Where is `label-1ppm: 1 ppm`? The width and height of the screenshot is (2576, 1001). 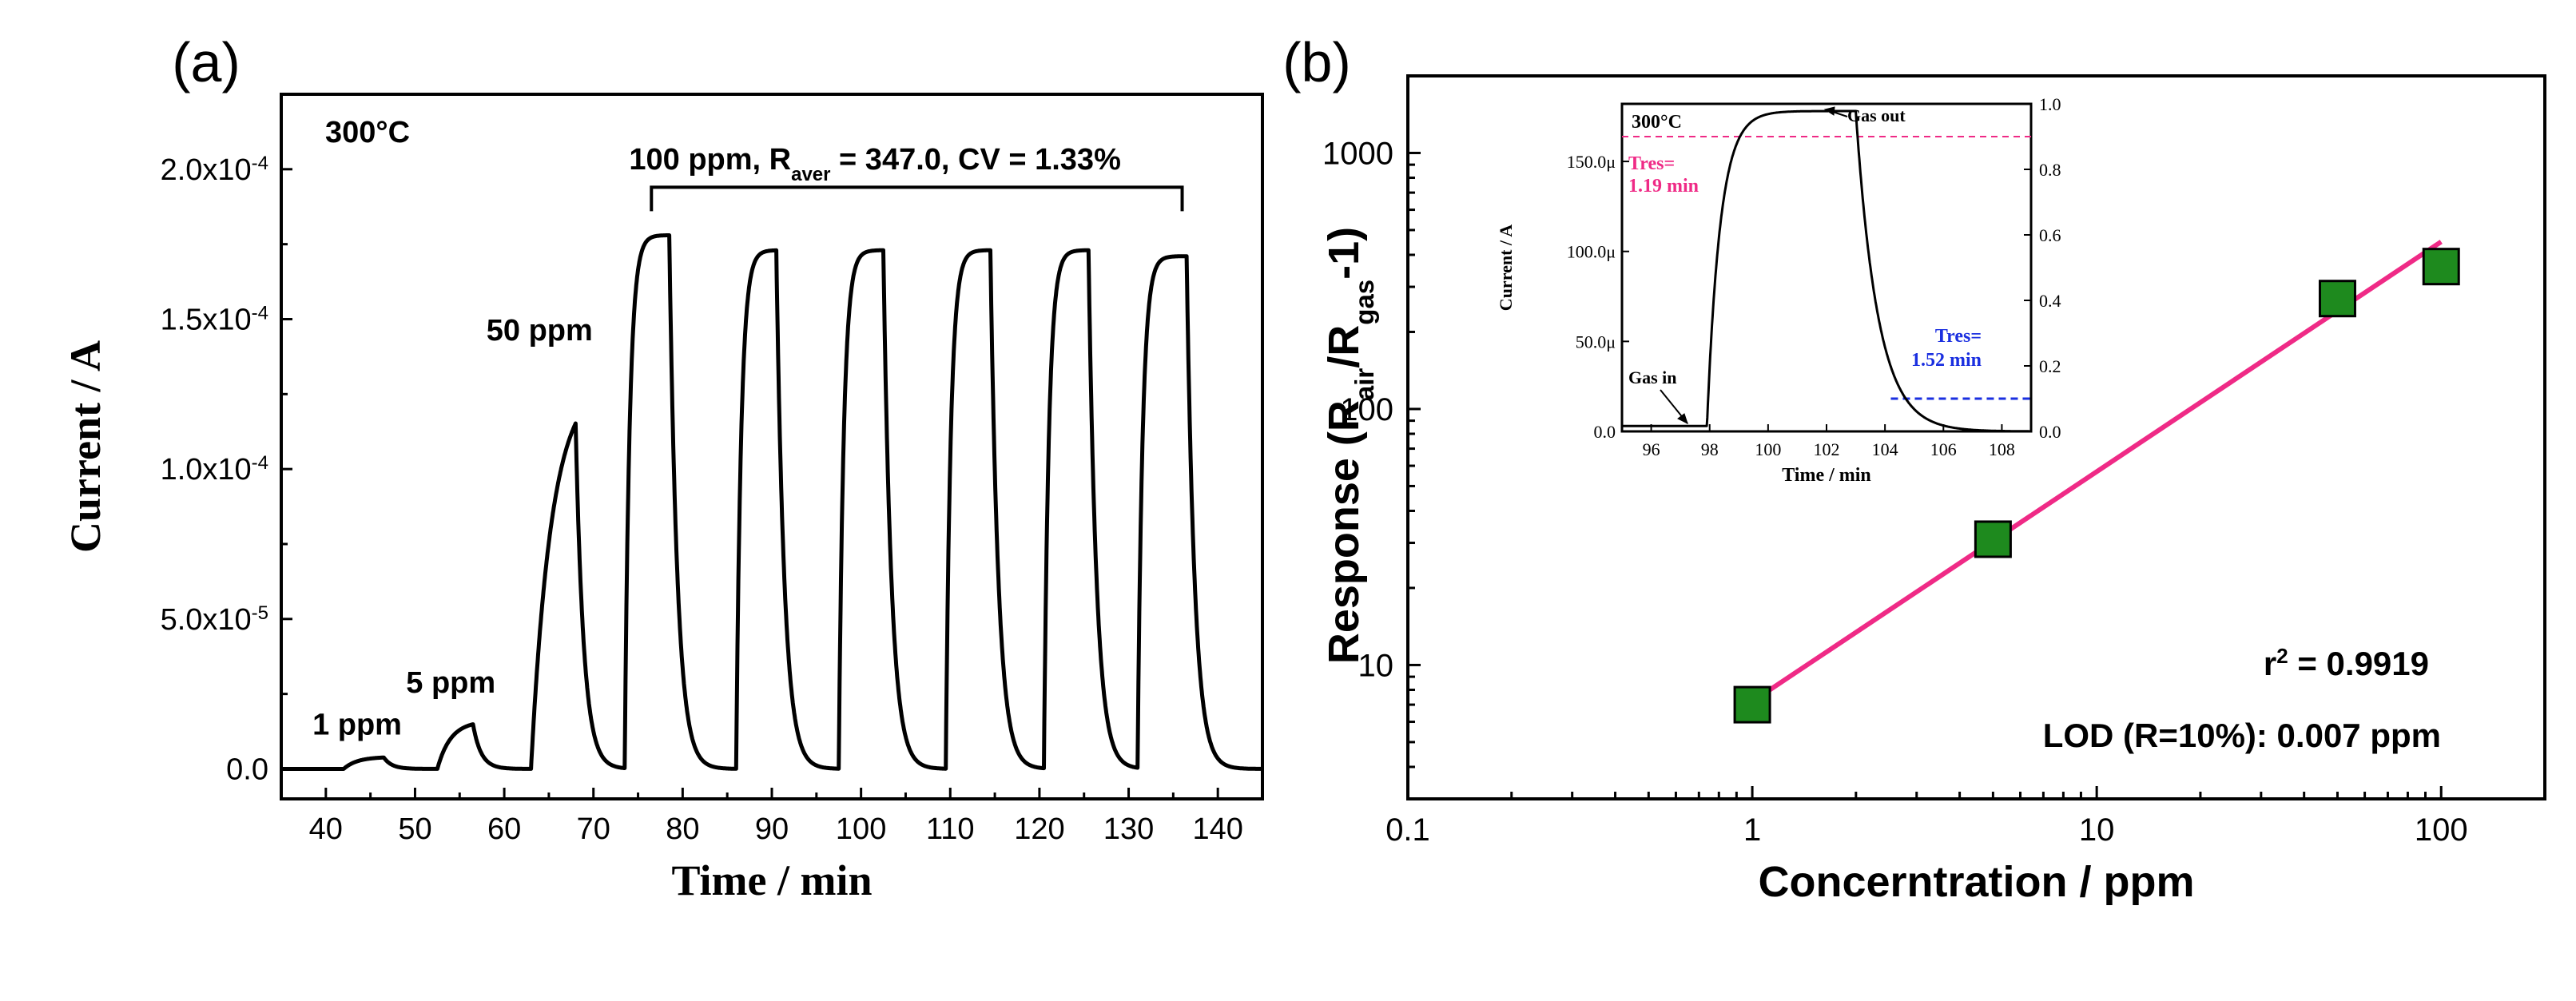
label-1ppm: 1 ppm is located at coordinates (357, 724).